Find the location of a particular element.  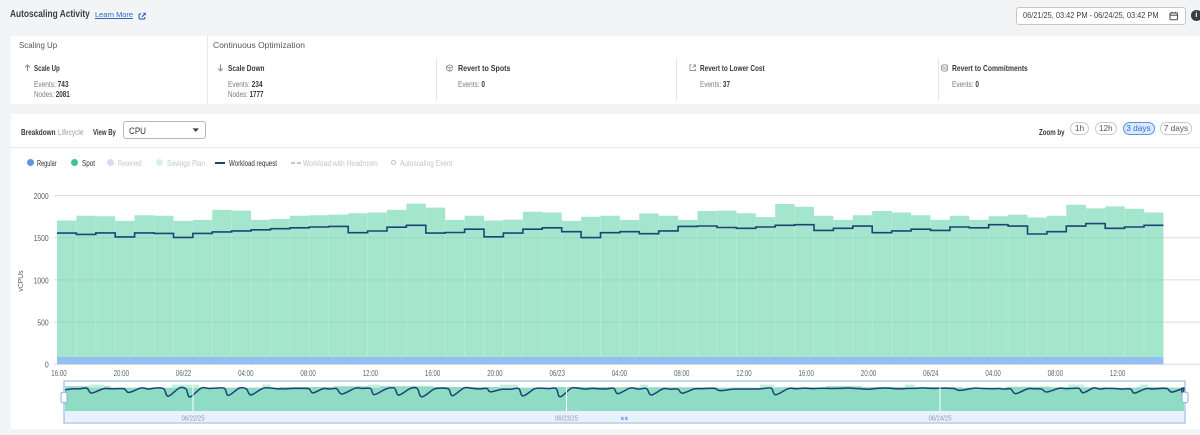

svg-text: 0 is located at coordinates (47, 365).